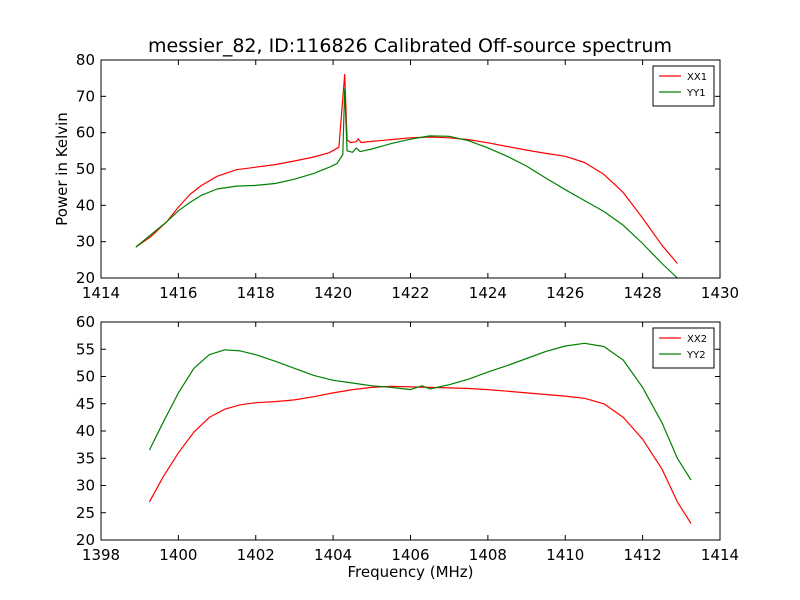 Image resolution: width=800 pixels, height=600 pixels. Describe the element at coordinates (85, 513) in the screenshot. I see `y-tick-label: 25` at that location.